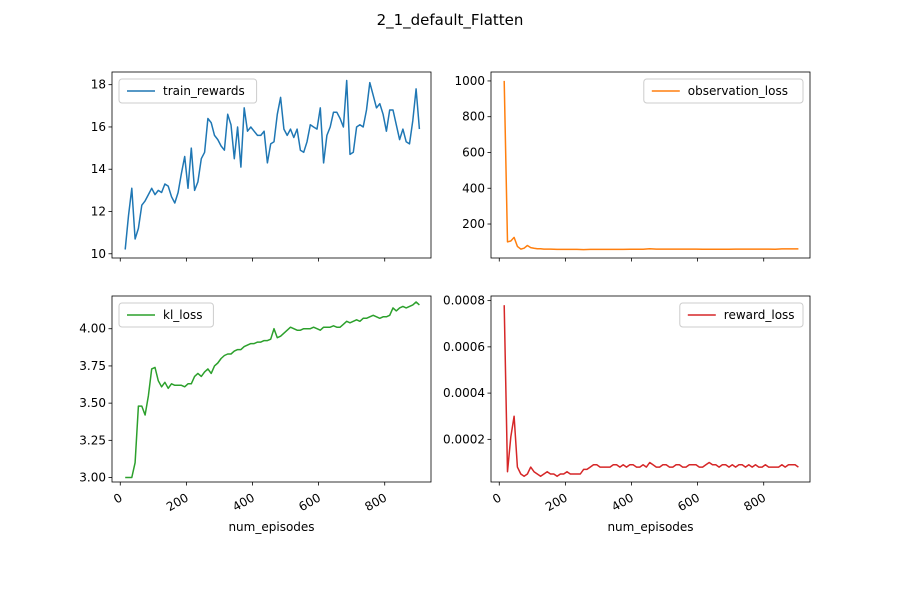 This screenshot has height=600, width=900. What do you see at coordinates (464, 347) in the screenshot?
I see `panel-reward-loss-ytick-label: 0.0006` at bounding box center [464, 347].